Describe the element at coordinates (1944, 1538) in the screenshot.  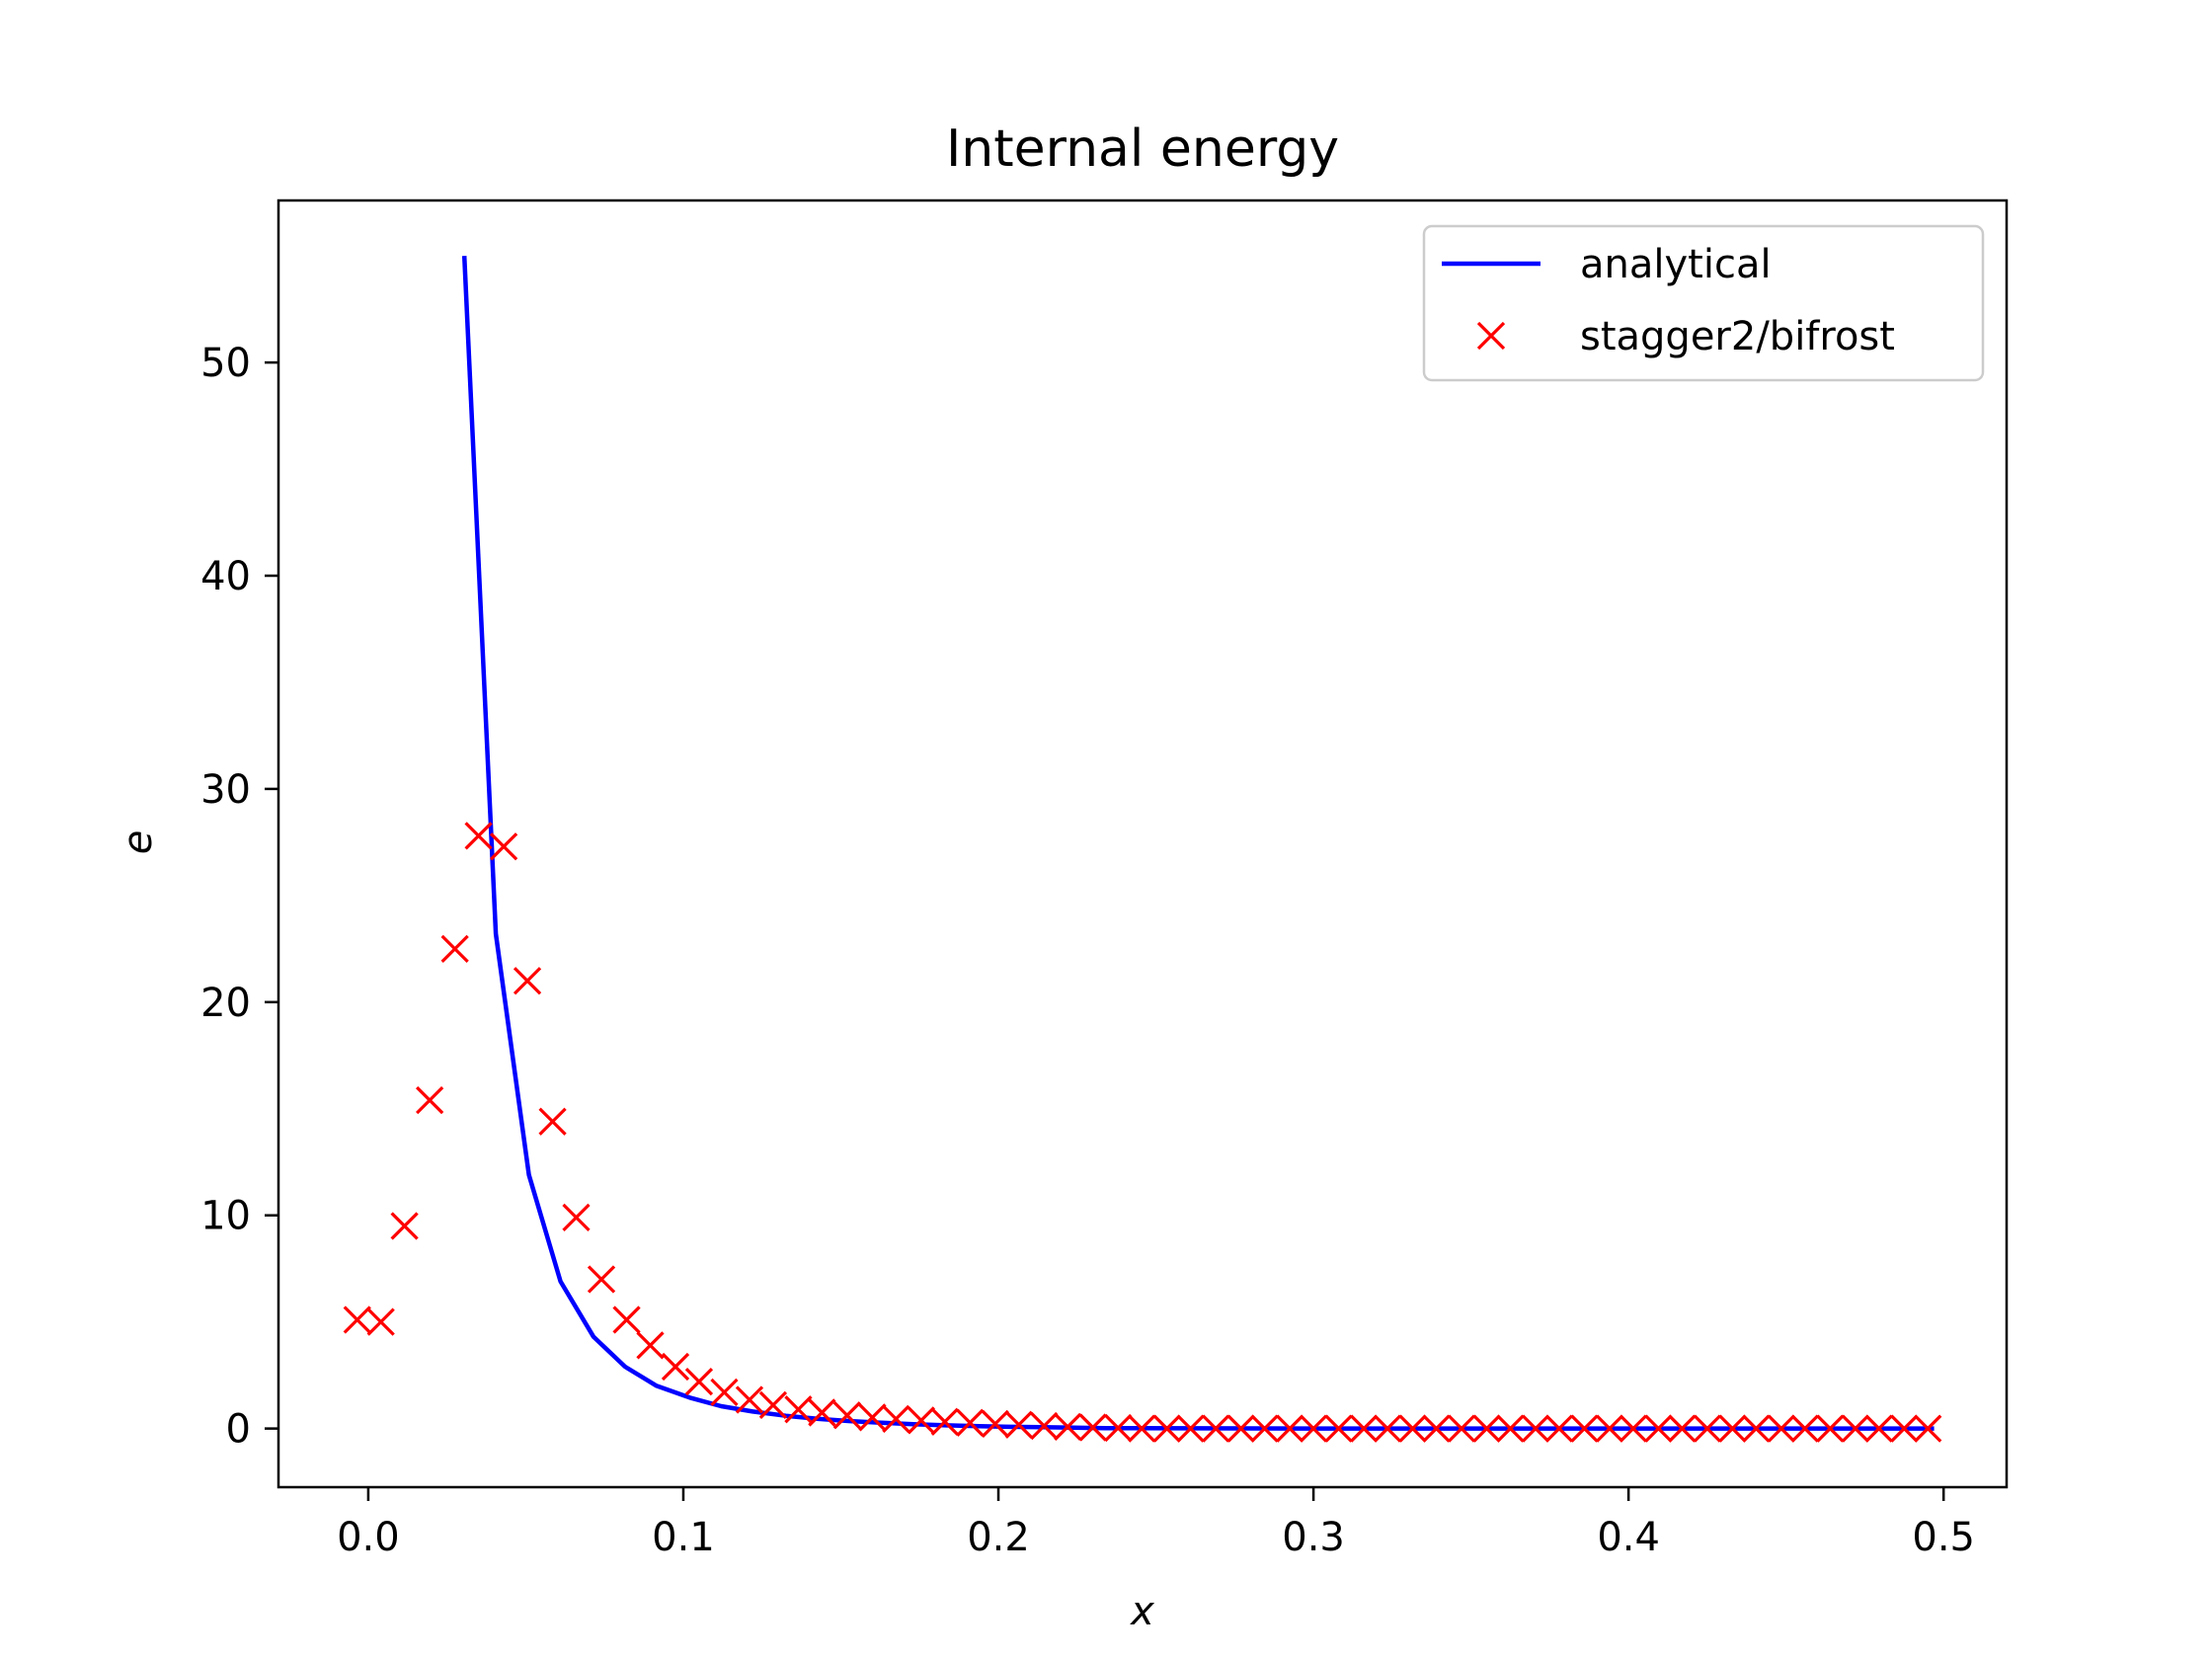
I see `x-tick-label: 0.5` at that location.